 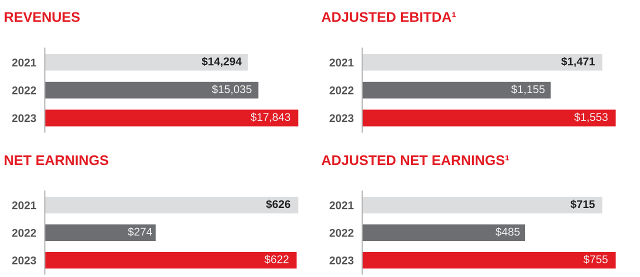 What do you see at coordinates (389, 17) in the screenshot?
I see `chart-title: ADJUSTED EBITDA¹` at bounding box center [389, 17].